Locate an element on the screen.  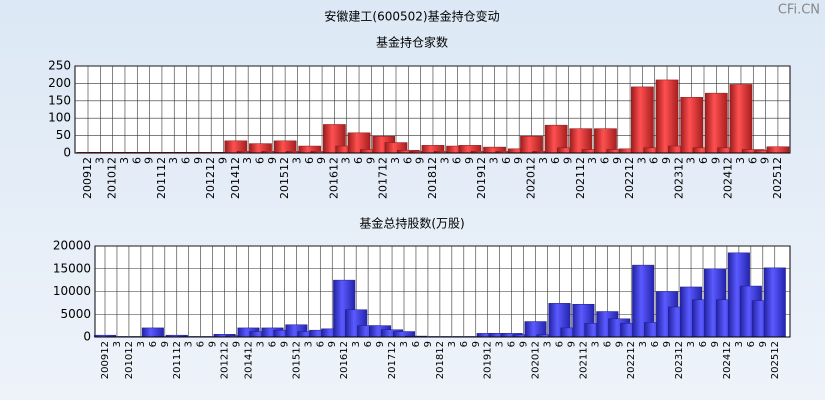
x-tick-label: 201712 is located at coordinates (383, 178).